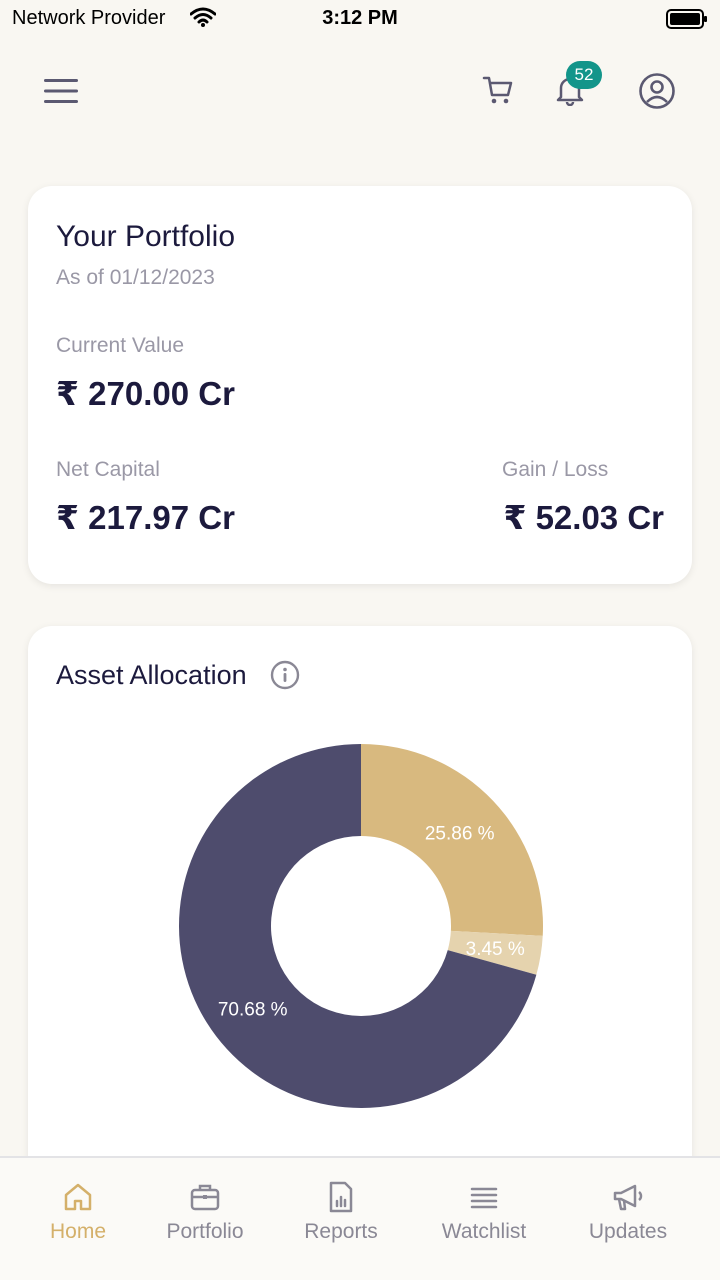 This screenshot has height=1280, width=720. I want to click on top-nav: 52, so click(360, 90).